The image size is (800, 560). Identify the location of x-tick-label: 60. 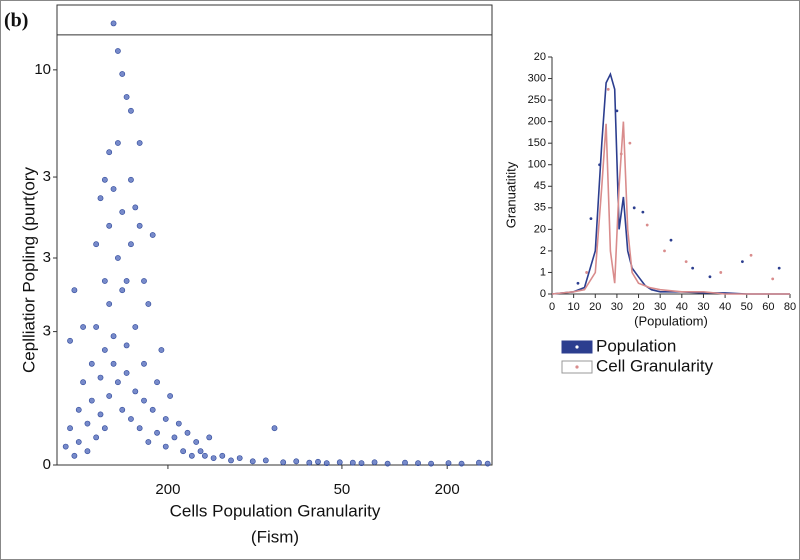
(768, 307).